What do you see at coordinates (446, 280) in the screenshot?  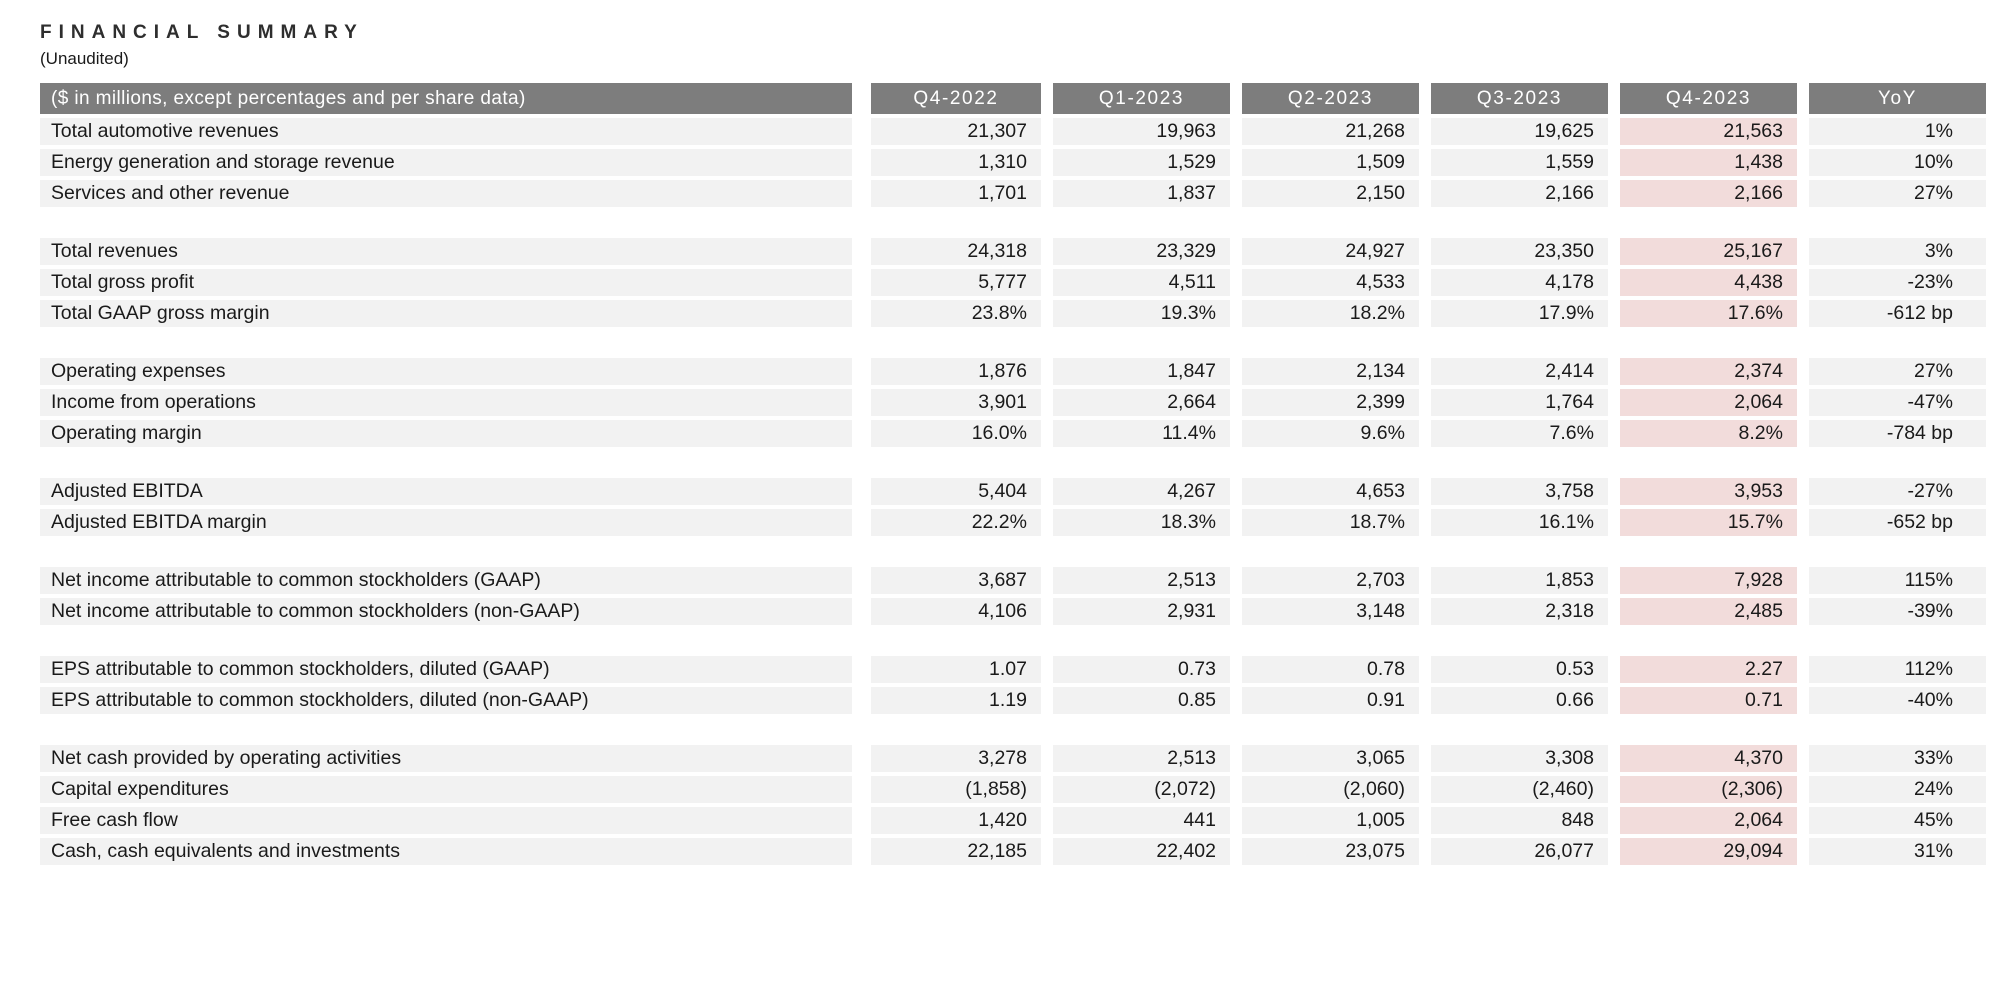 I see `row-label: Total gross profit` at bounding box center [446, 280].